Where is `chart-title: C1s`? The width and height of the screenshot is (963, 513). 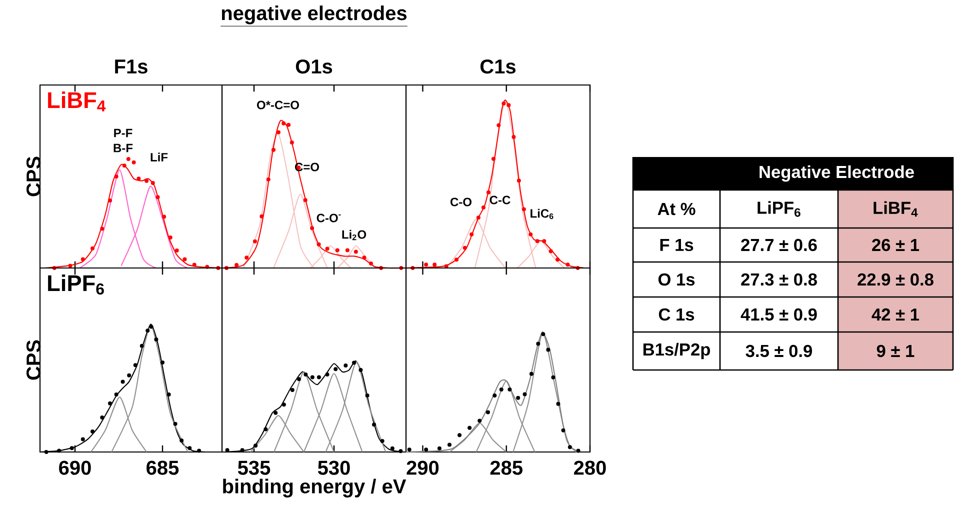 chart-title: C1s is located at coordinates (498, 66).